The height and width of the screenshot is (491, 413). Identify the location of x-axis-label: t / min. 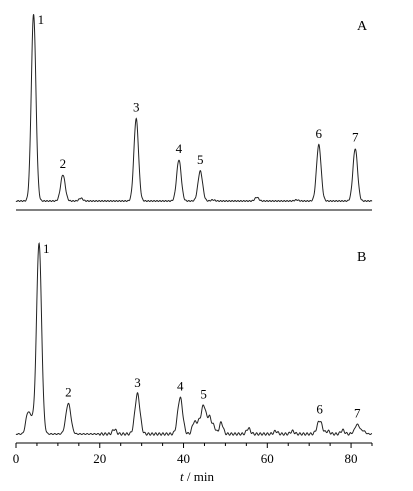
(197, 476).